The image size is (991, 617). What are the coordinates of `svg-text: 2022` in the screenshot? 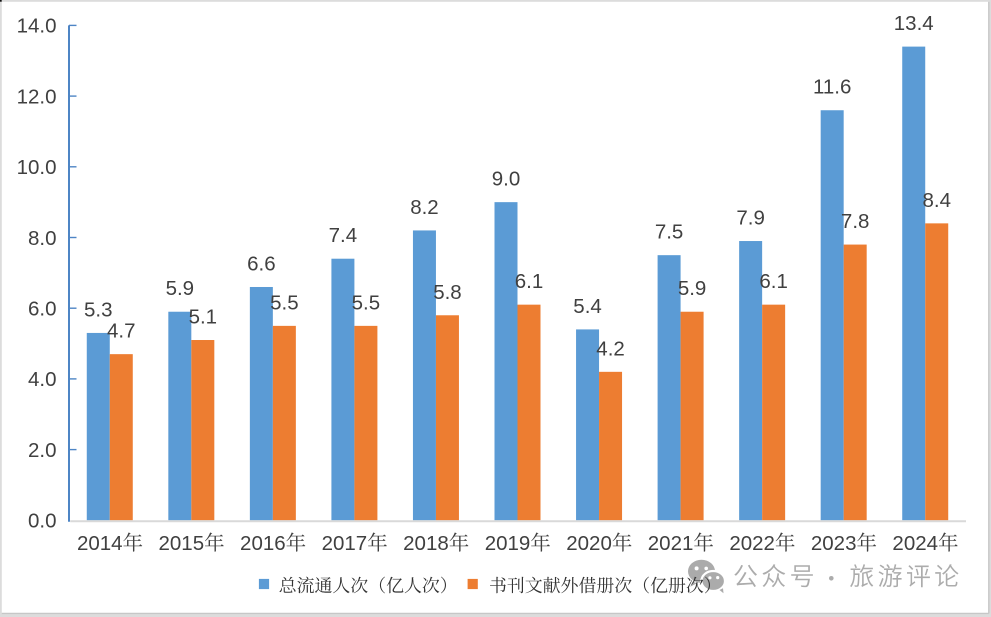 It's located at (752, 543).